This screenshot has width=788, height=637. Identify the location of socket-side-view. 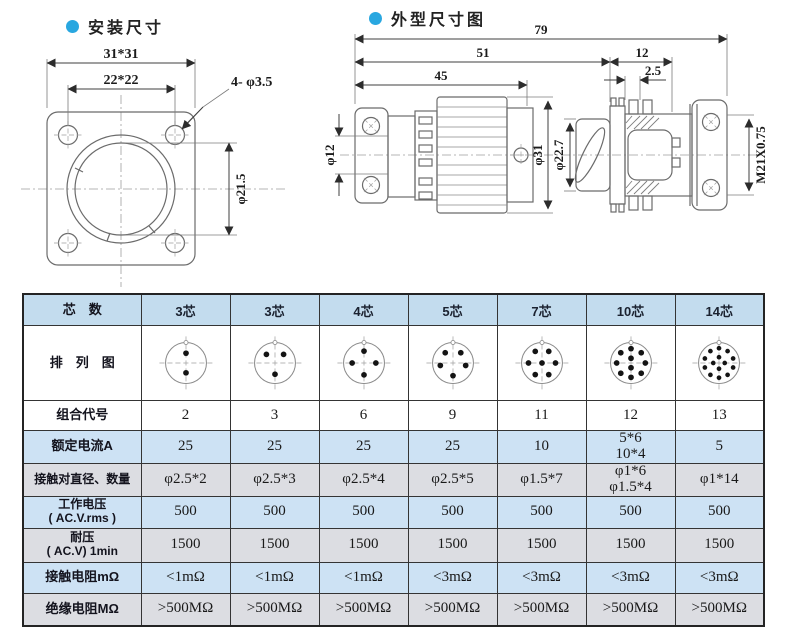
(651, 155).